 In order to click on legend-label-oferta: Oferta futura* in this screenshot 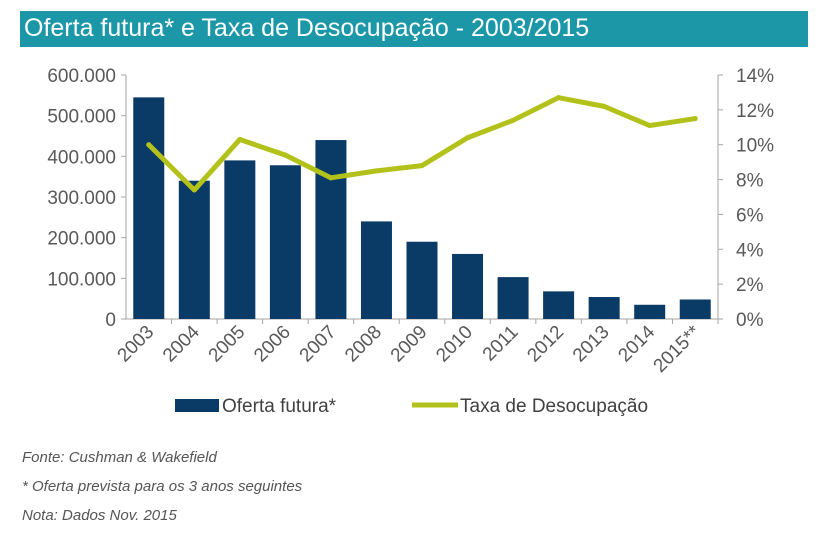, I will do `click(279, 406)`.